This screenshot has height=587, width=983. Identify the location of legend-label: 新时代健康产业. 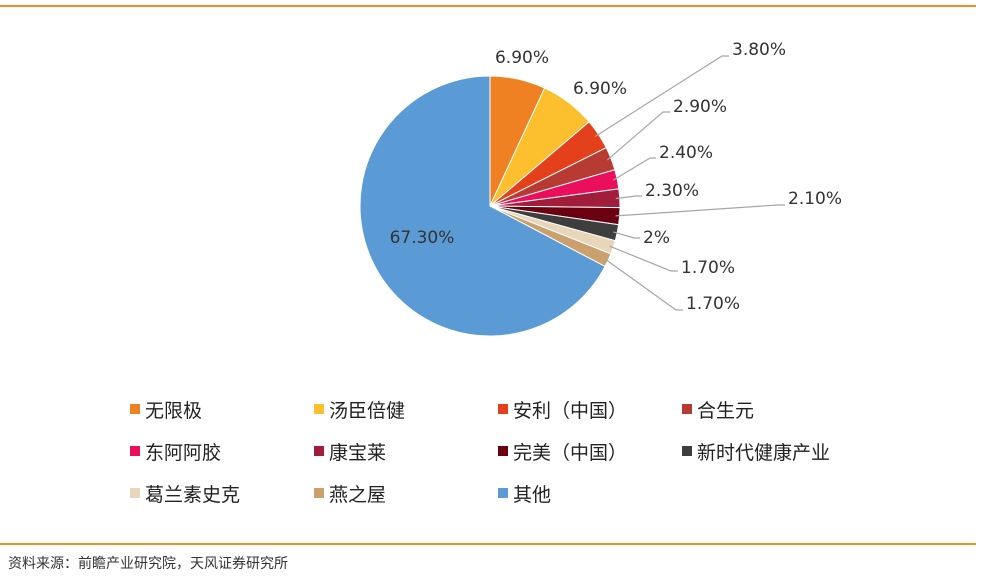
(764, 452).